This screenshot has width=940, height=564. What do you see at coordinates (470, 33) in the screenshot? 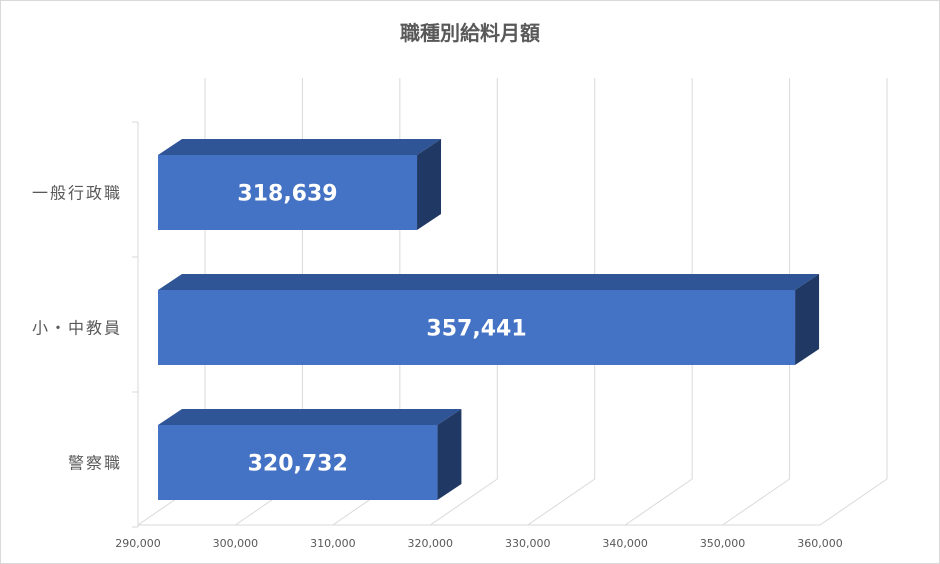
I see `chart-title: 職種別給料月額` at bounding box center [470, 33].